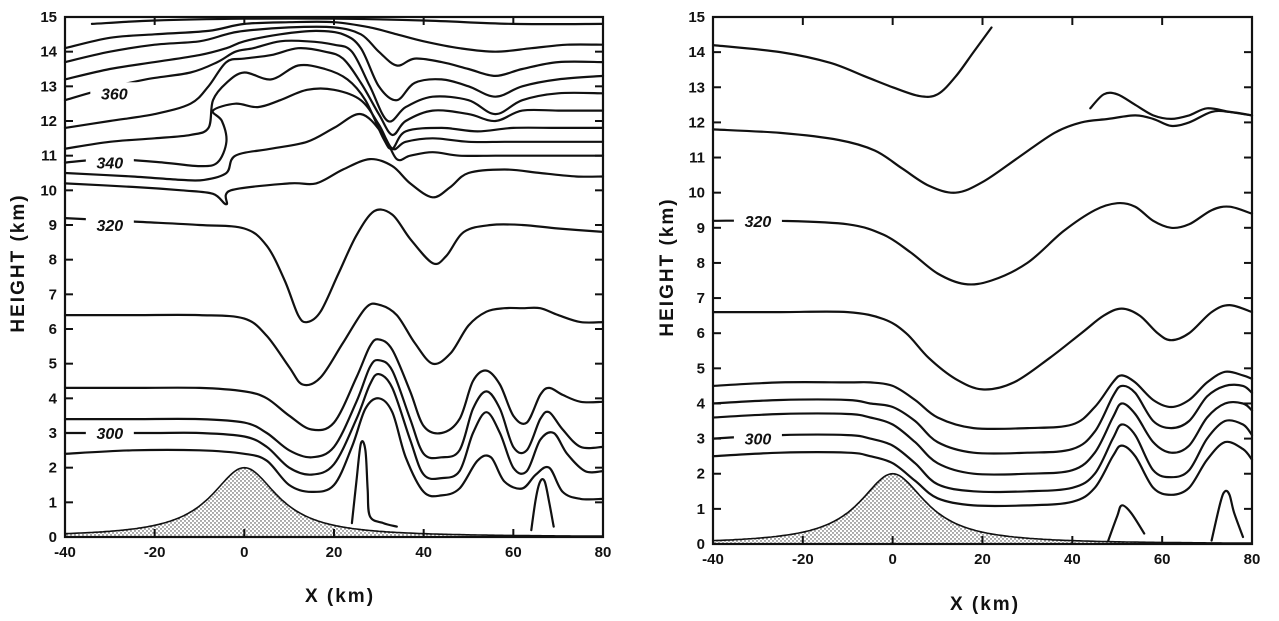 Image resolution: width=1279 pixels, height=621 pixels. Describe the element at coordinates (244, 552) in the screenshot. I see `left-x-tick-label: 0` at that location.